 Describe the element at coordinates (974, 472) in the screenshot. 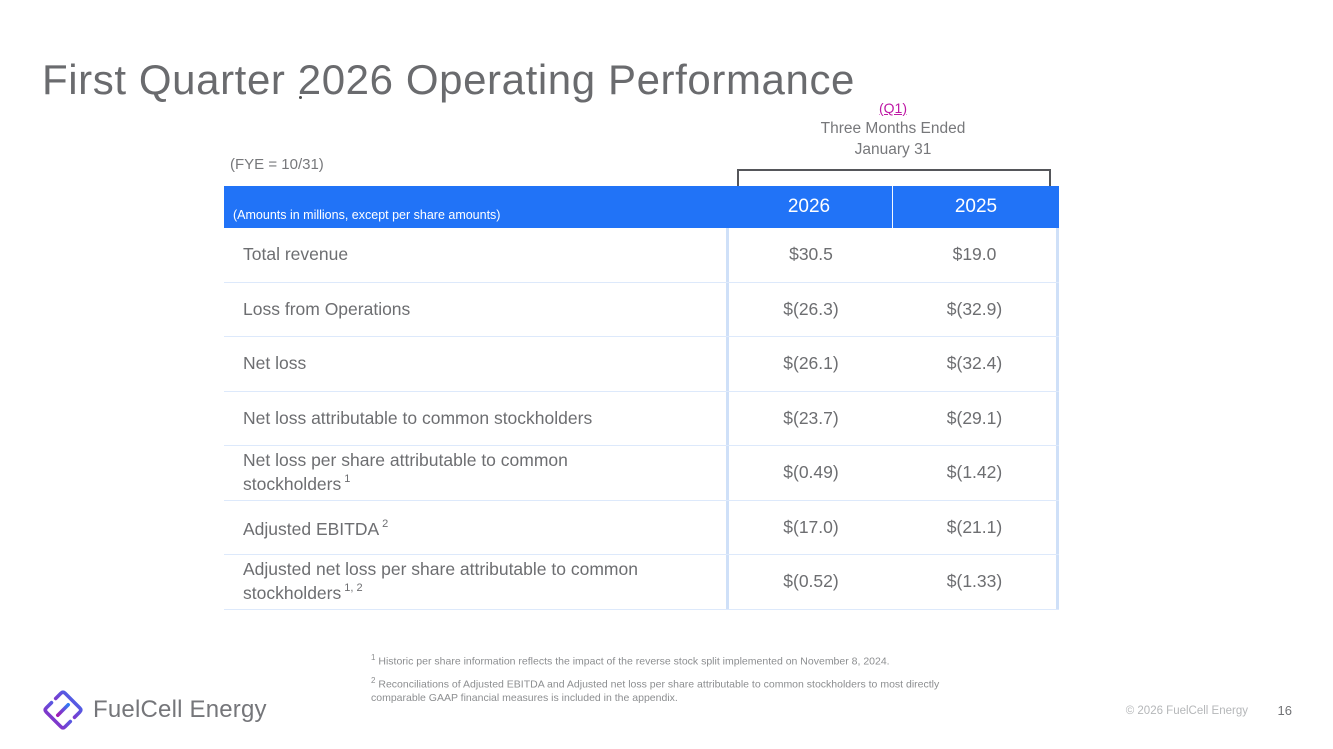

I see `value-2025: $(1.42)` at that location.